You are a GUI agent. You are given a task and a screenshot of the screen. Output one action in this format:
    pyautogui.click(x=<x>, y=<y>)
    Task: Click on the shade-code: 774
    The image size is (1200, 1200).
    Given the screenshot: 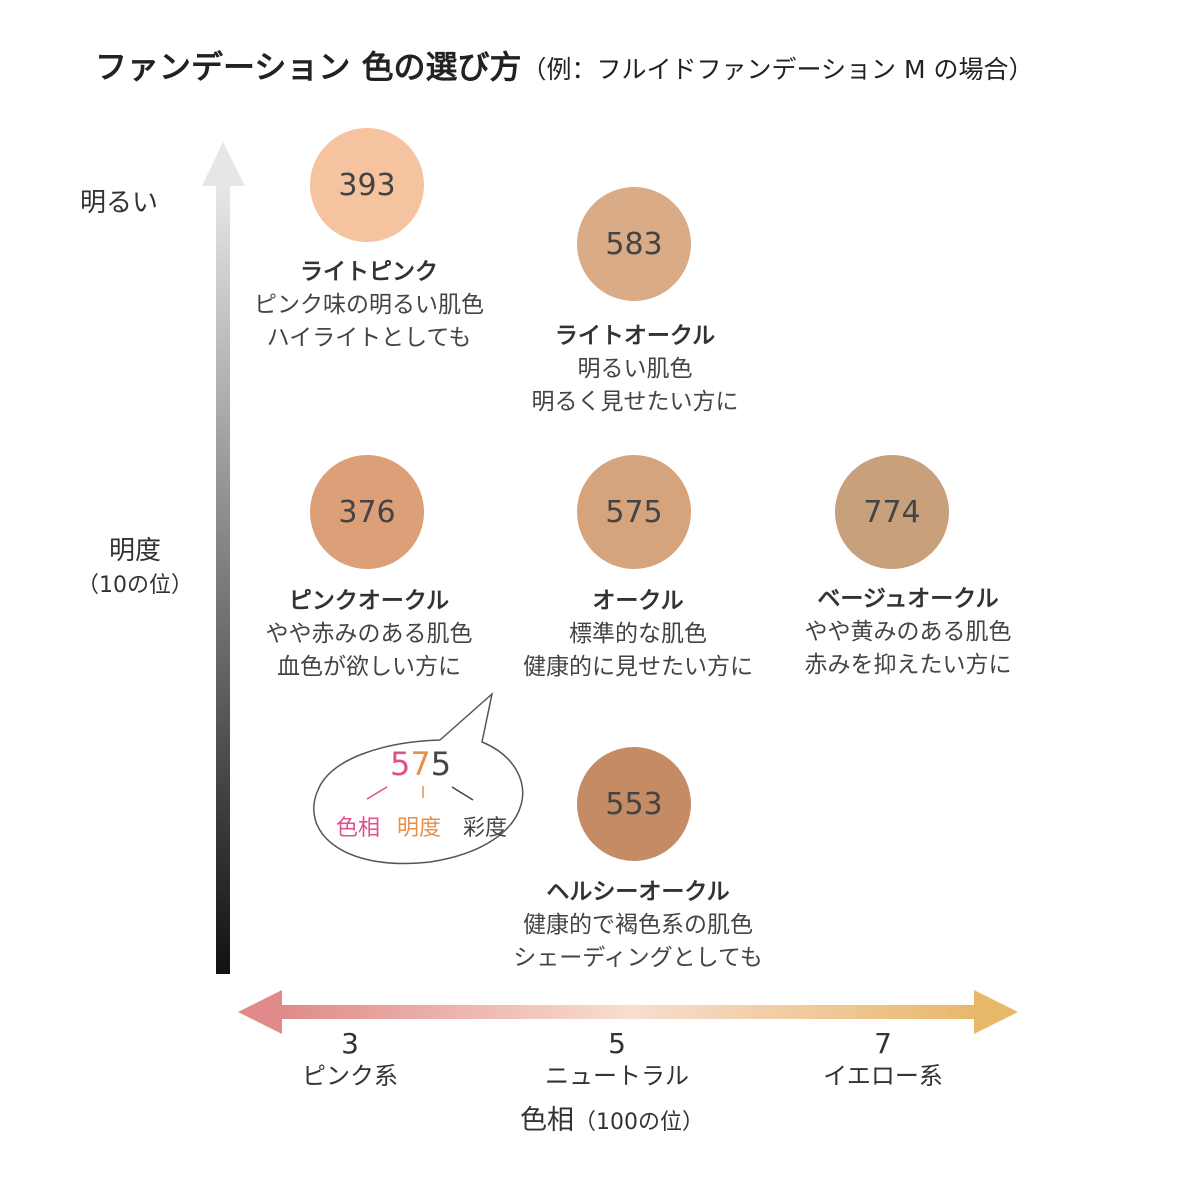 What is the action you would take?
    pyautogui.click(x=892, y=512)
    